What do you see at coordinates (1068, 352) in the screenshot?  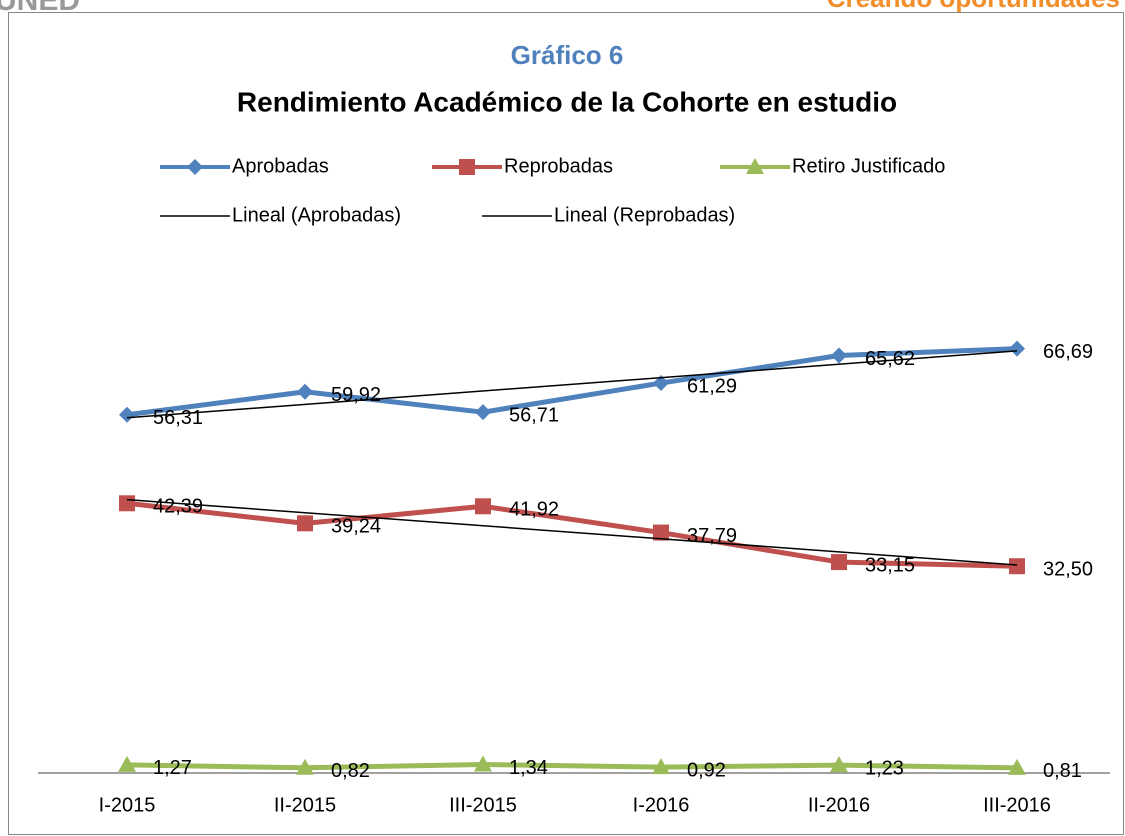 I see `data-label: 66,69` at bounding box center [1068, 352].